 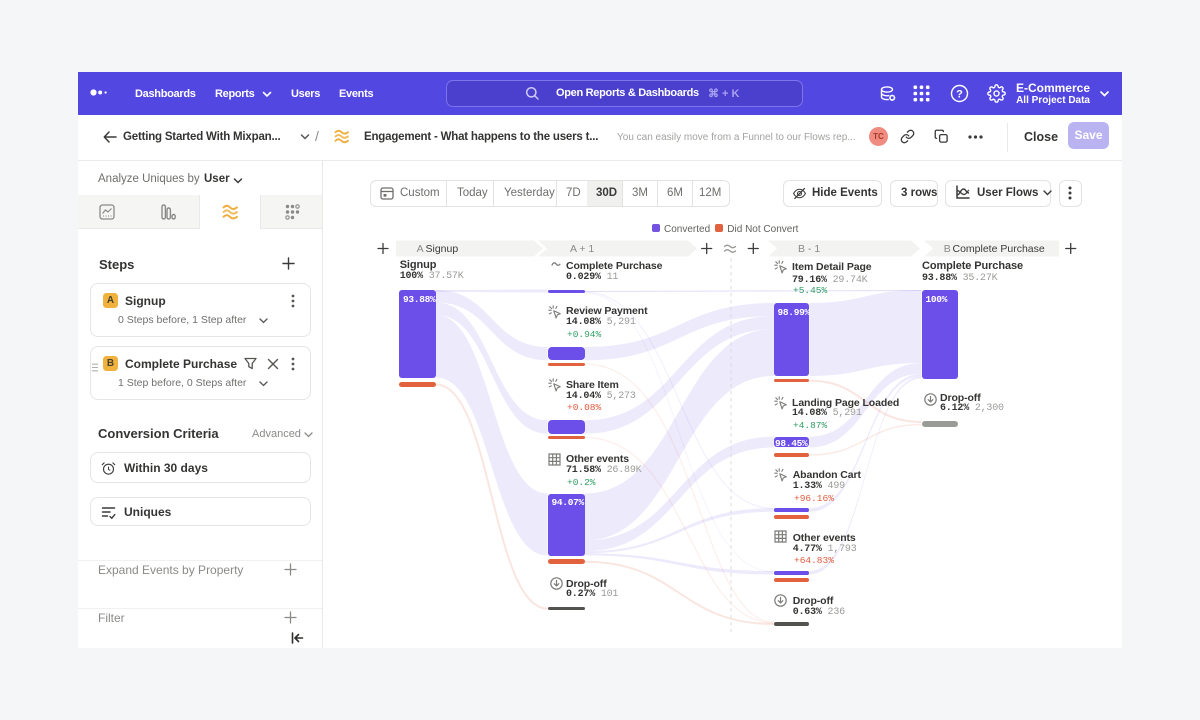 What do you see at coordinates (582, 249) in the screenshot?
I see `svg-text: A + 1` at bounding box center [582, 249].